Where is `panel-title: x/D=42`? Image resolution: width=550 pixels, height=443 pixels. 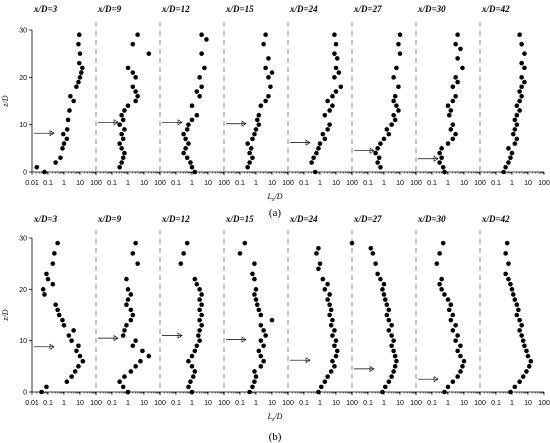 panel-title: x/D=42 is located at coordinates (495, 219).